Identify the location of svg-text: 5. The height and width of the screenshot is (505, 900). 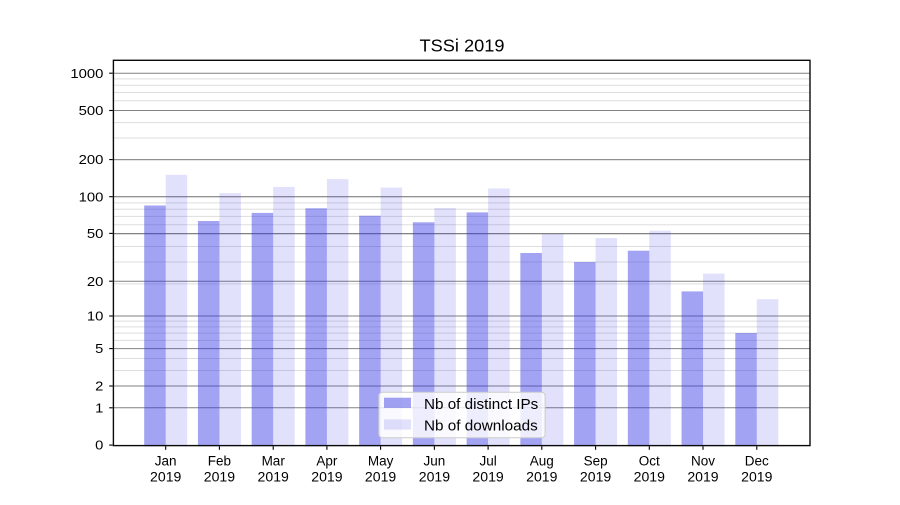
(99, 348).